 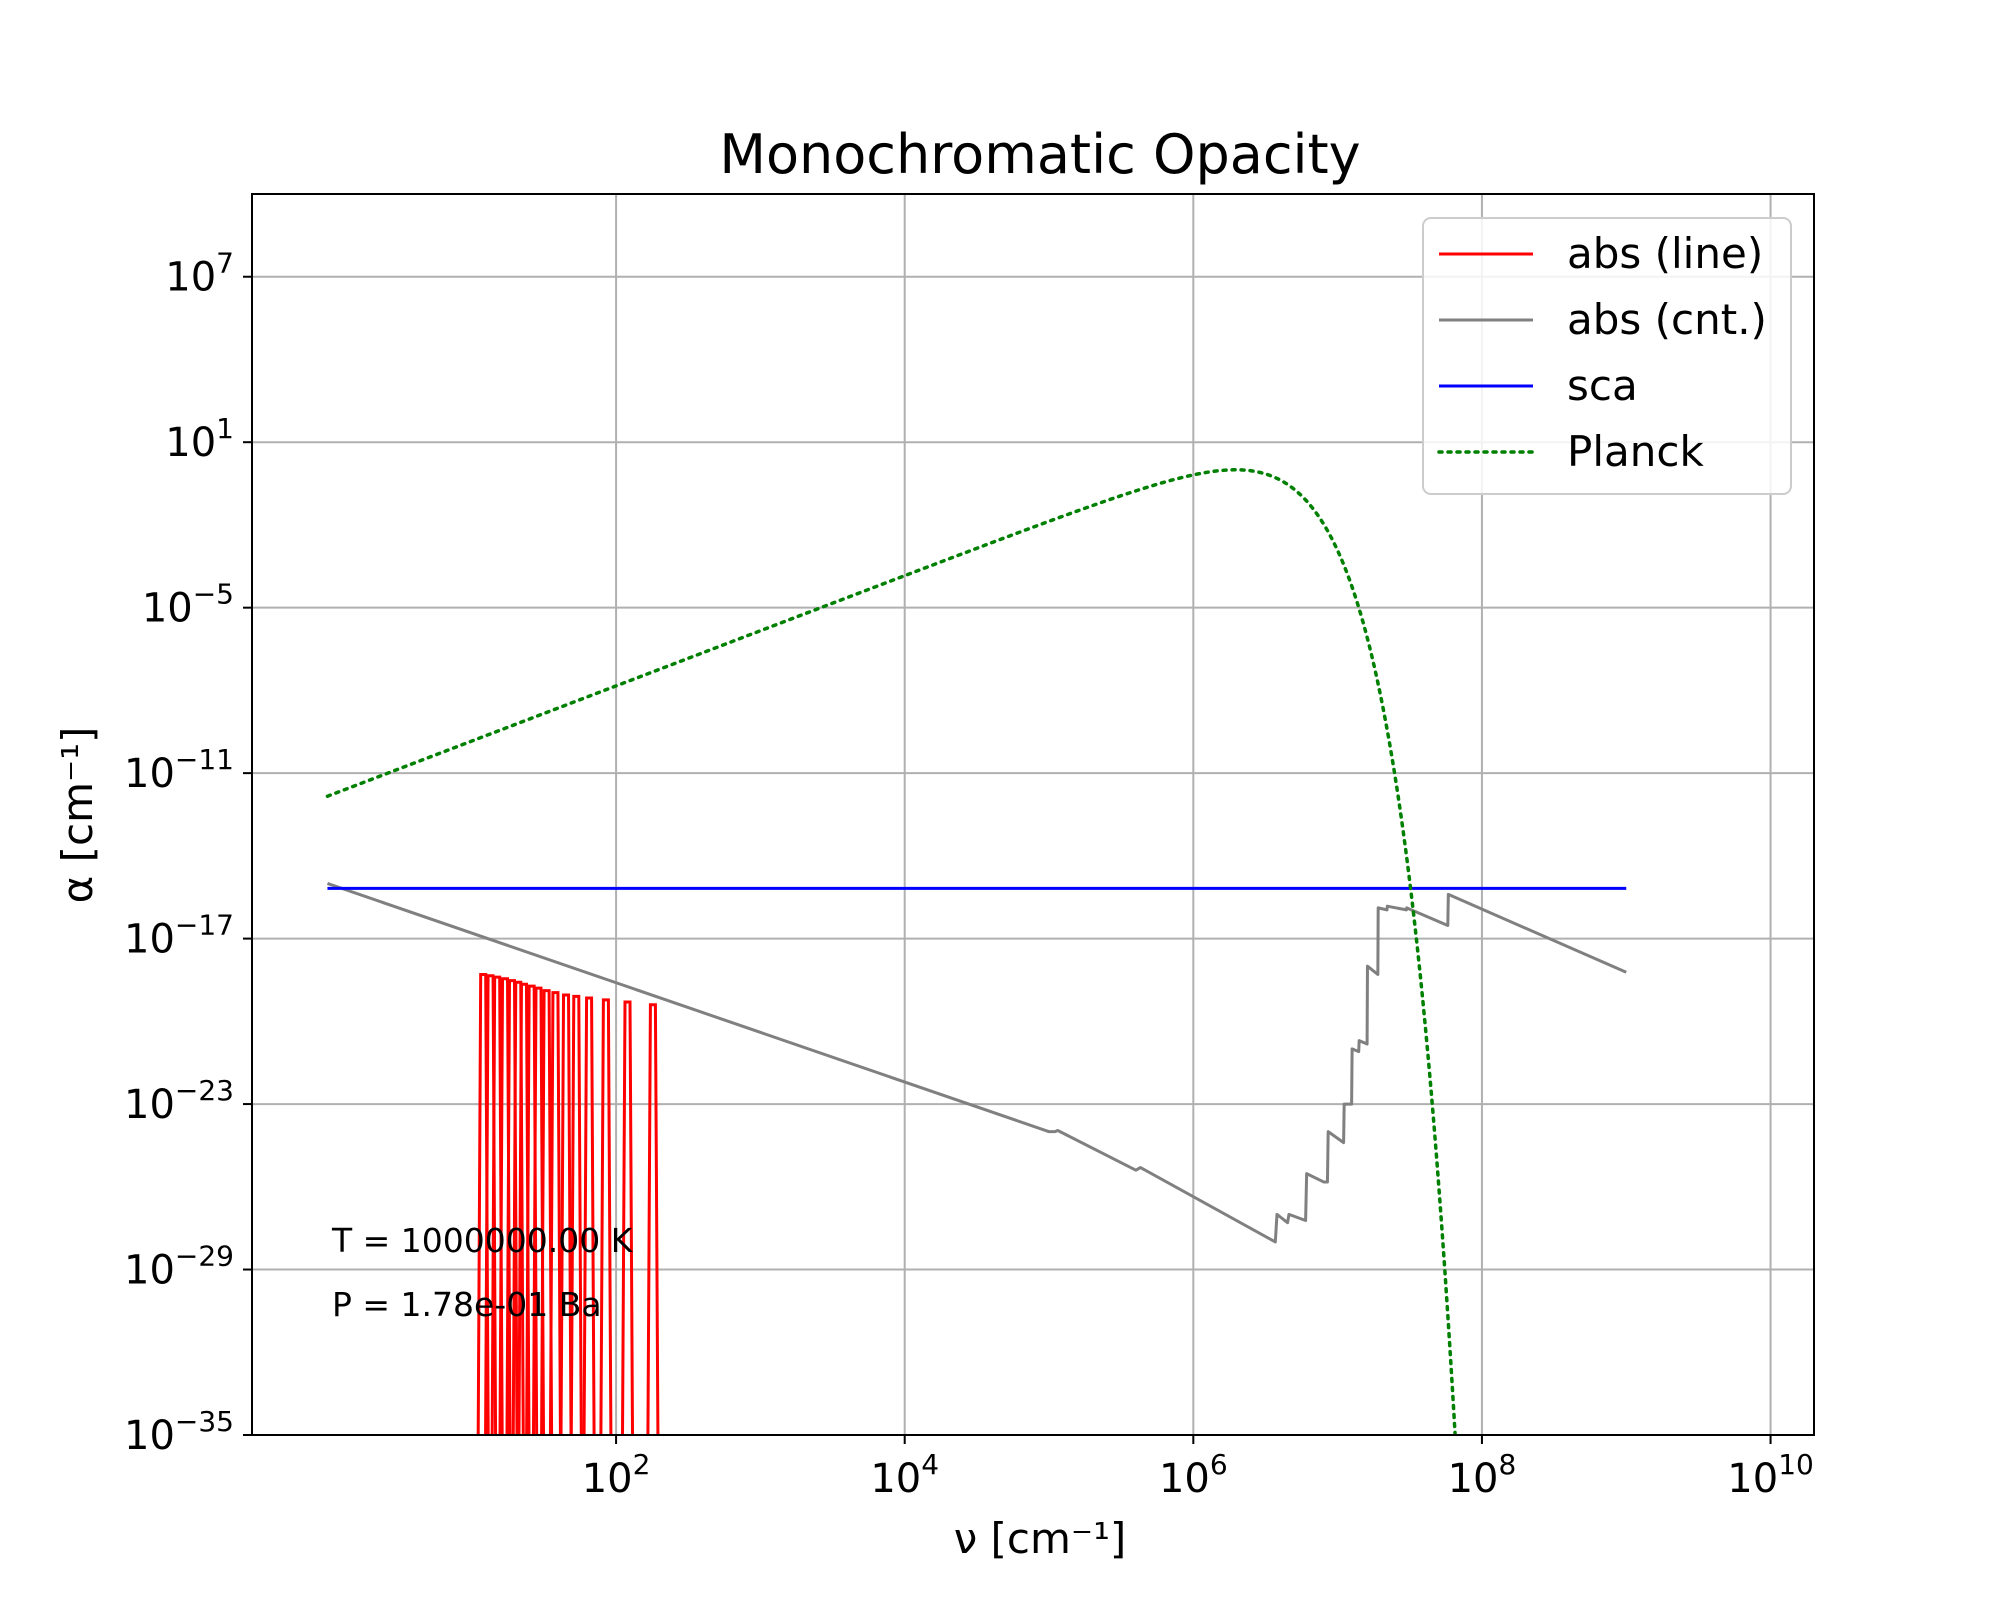 I want to click on series-abs-line, so click(x=568, y=1203).